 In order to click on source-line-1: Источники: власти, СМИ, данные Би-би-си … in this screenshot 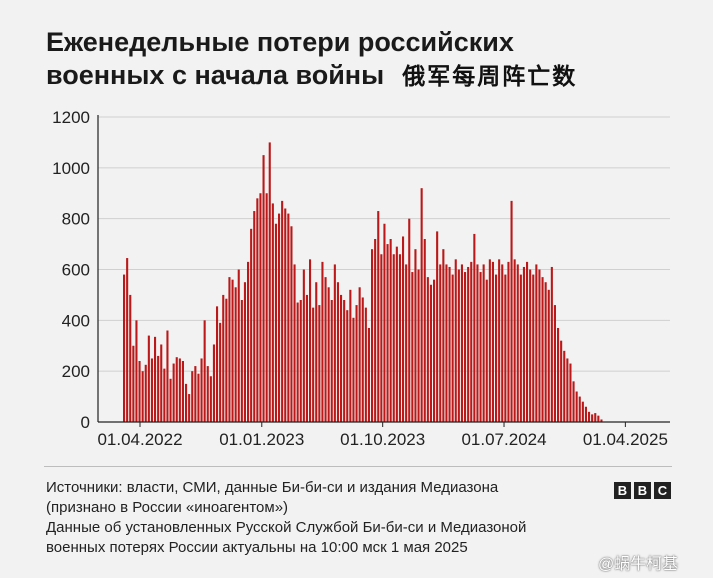, I will do `click(272, 487)`.